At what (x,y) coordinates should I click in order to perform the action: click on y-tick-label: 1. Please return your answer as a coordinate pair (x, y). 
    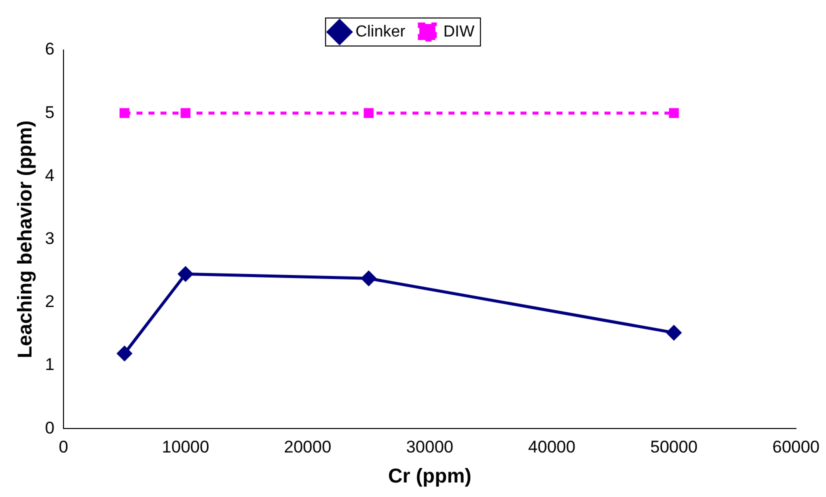
    Looking at the image, I should click on (49, 364).